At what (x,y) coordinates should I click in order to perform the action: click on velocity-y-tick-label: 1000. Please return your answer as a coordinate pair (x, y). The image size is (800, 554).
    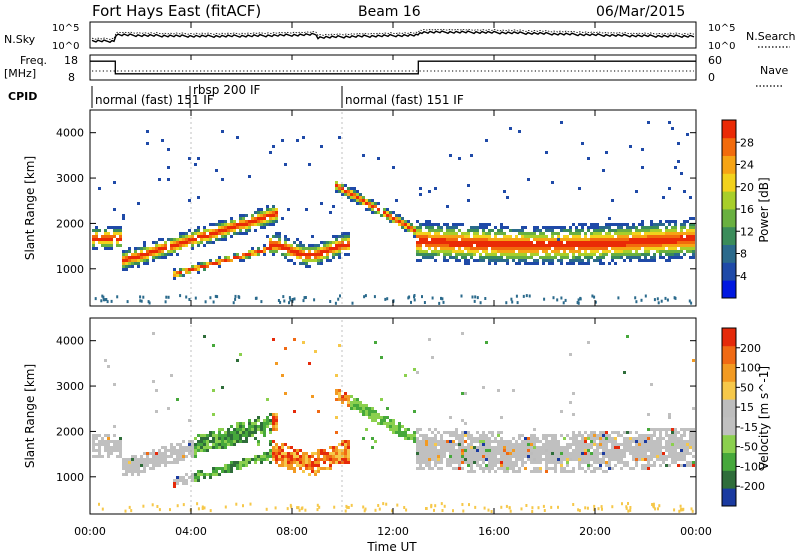
    Looking at the image, I should click on (70, 477).